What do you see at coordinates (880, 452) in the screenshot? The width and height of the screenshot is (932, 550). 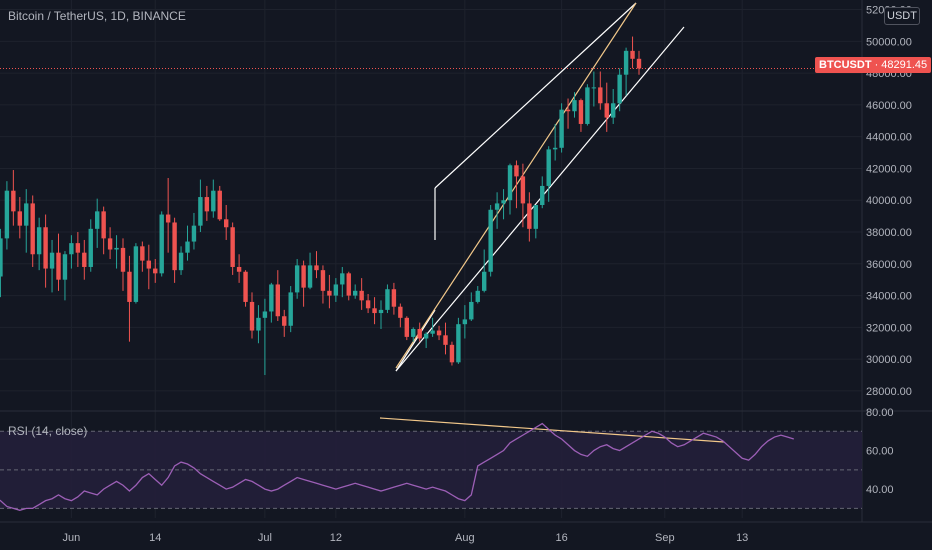 I see `rsi-tick-label: 60.00` at bounding box center [880, 452].